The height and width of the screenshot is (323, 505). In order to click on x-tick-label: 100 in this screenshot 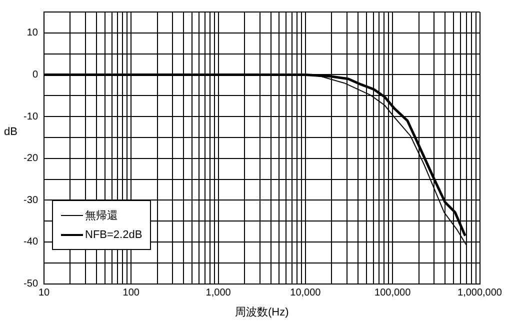, I will do `click(131, 293)`.